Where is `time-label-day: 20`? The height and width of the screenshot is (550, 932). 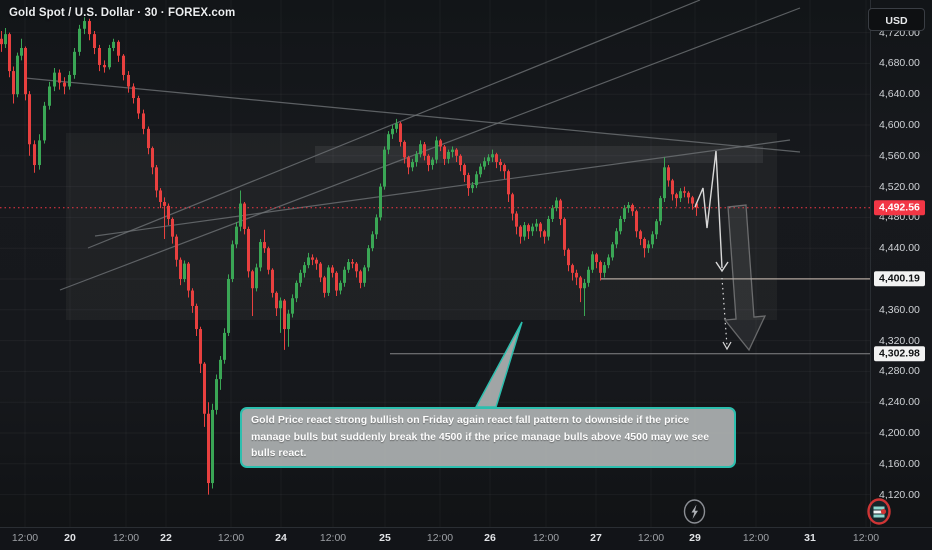 time-label-day: 20 is located at coordinates (70, 538).